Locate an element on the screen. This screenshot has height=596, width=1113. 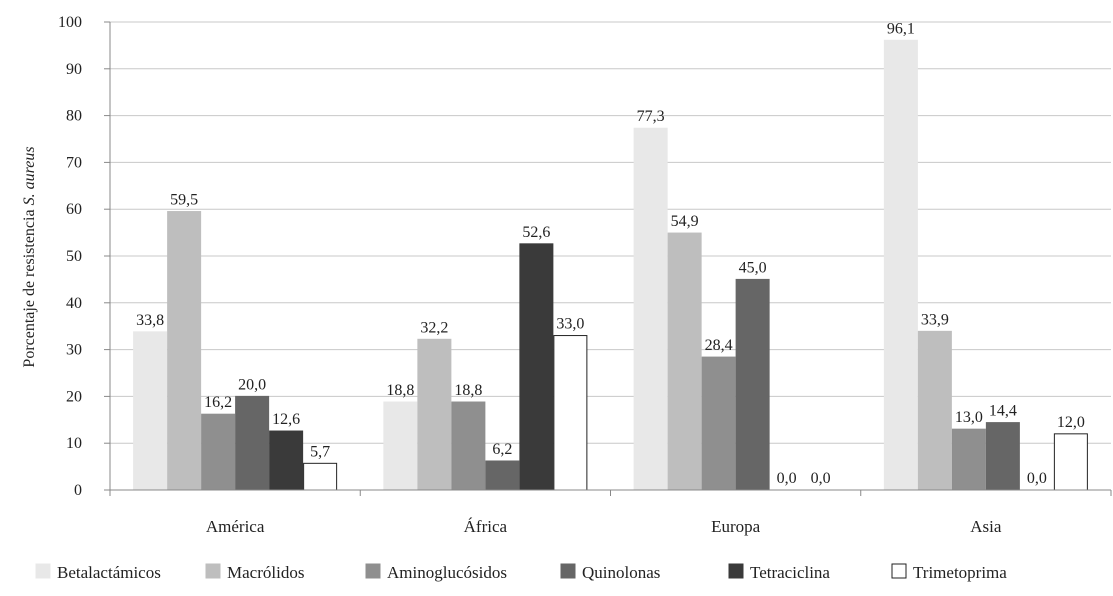
data-label: 45,0 is located at coordinates (753, 267).